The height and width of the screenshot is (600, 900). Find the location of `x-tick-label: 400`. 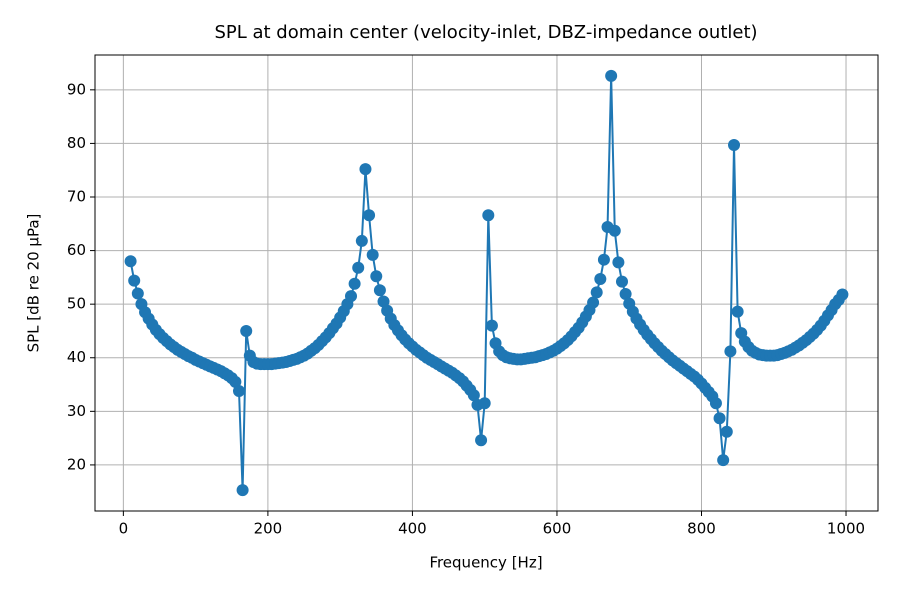

x-tick-label: 400 is located at coordinates (412, 529).